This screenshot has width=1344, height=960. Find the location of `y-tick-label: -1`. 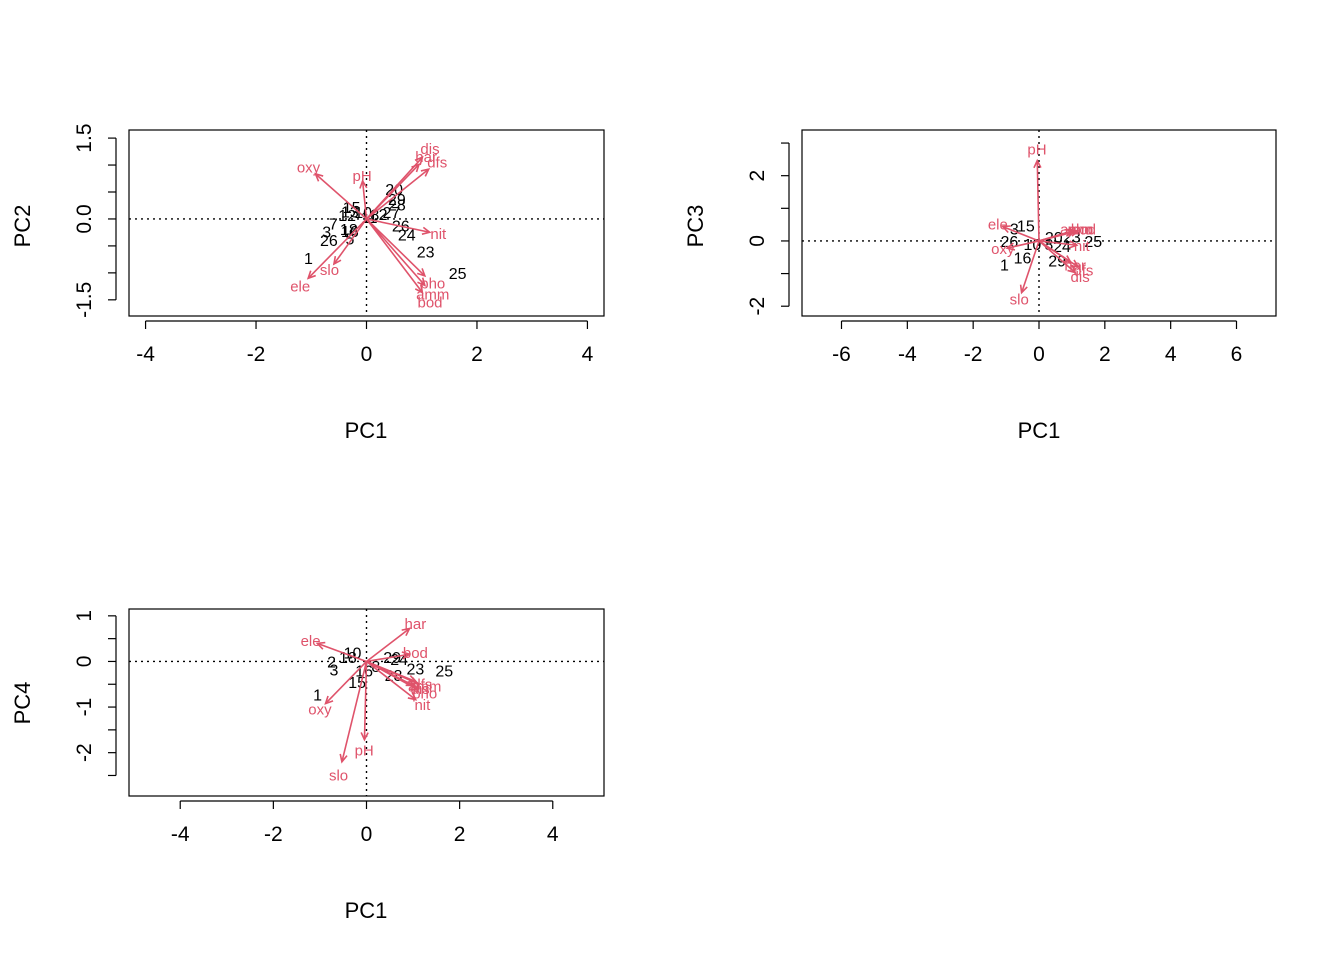

y-tick-label: -1 is located at coordinates (84, 707).